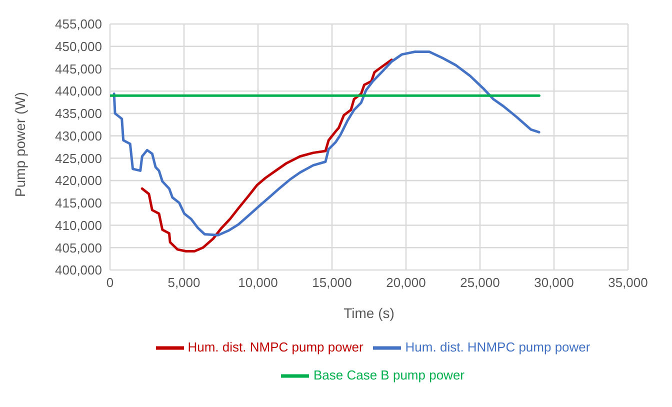 The image size is (672, 407). I want to click on x-tick-label: 15,000, so click(332, 282).